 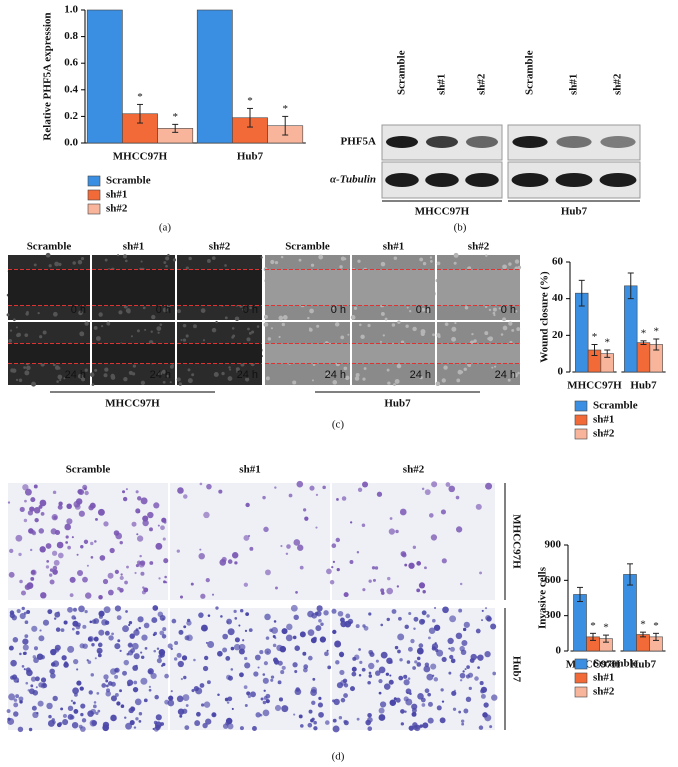 What do you see at coordinates (442, 84) in the screenshot?
I see `lane-label: sh#1` at bounding box center [442, 84].